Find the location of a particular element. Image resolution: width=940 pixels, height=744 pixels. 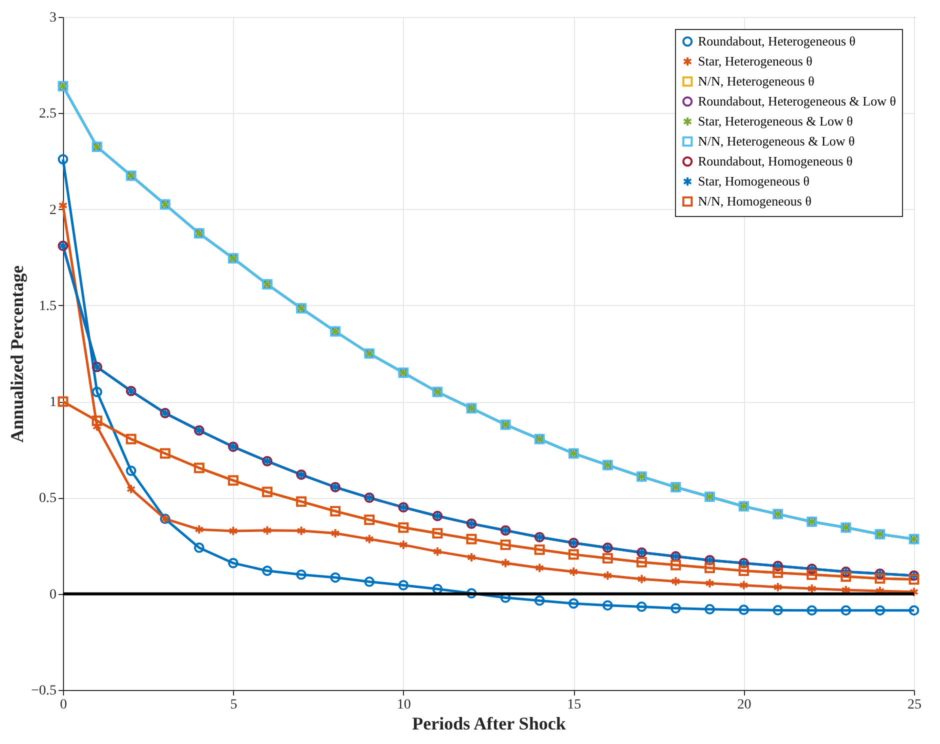

legend-label: Star, Heterogeneous θ is located at coordinates (755, 61).